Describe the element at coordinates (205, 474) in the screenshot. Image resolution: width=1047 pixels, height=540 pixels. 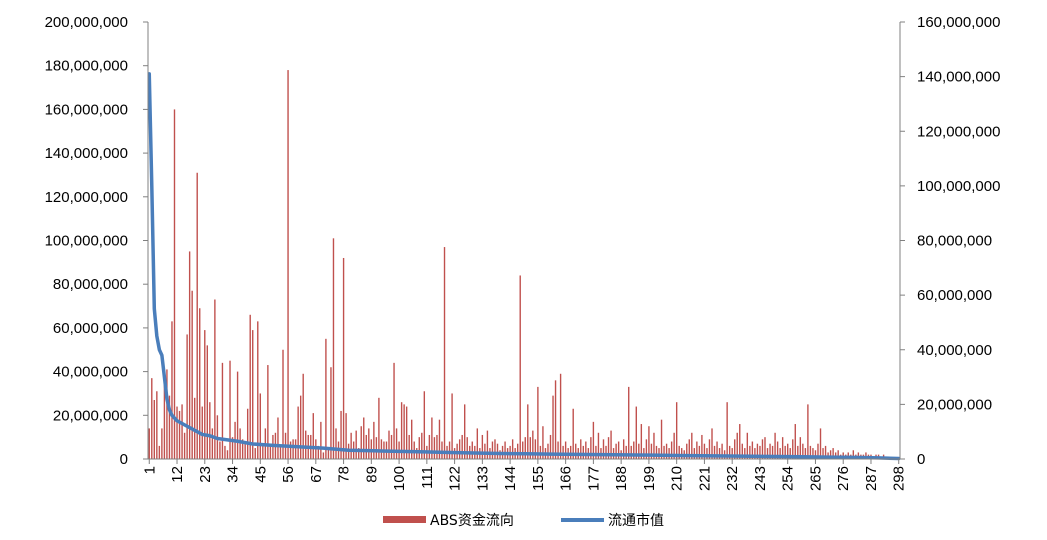
I see `x-tick-label: 23` at that location.